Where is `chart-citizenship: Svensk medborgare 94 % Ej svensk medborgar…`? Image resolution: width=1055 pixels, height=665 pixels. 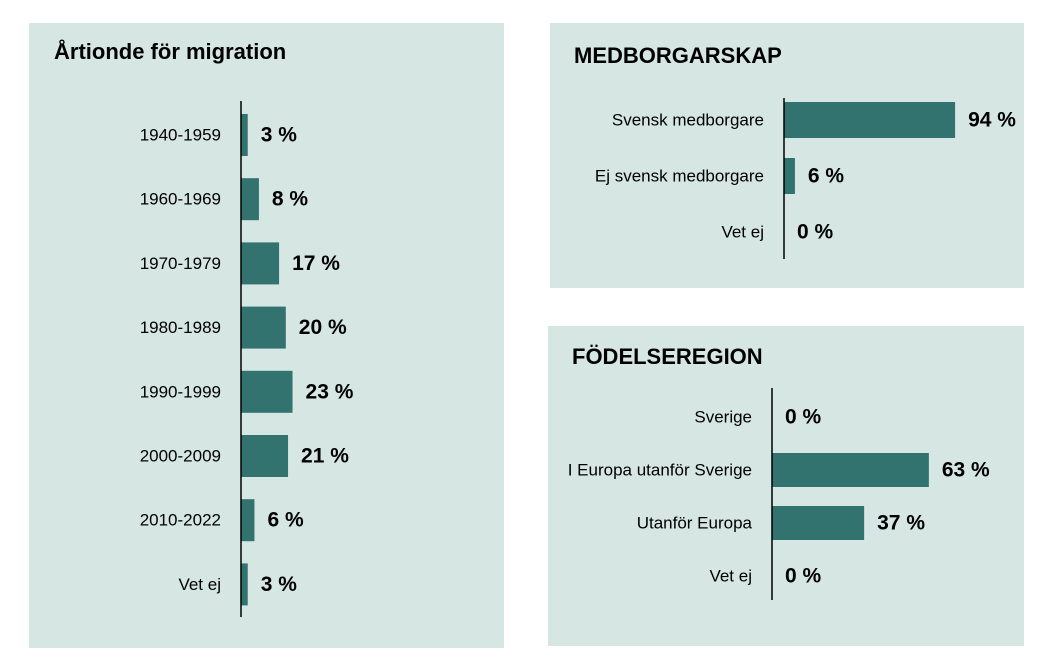 chart-citizenship: Svensk medborgare 94 % Ej svensk medborgar… is located at coordinates (805, 178).